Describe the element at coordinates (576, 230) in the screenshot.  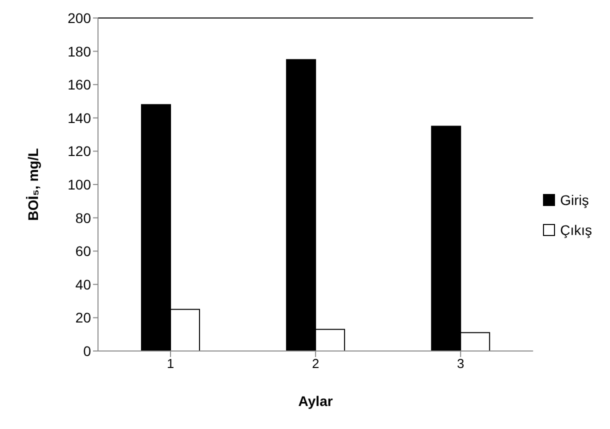
I see `legend-label: Çıkış` at that location.